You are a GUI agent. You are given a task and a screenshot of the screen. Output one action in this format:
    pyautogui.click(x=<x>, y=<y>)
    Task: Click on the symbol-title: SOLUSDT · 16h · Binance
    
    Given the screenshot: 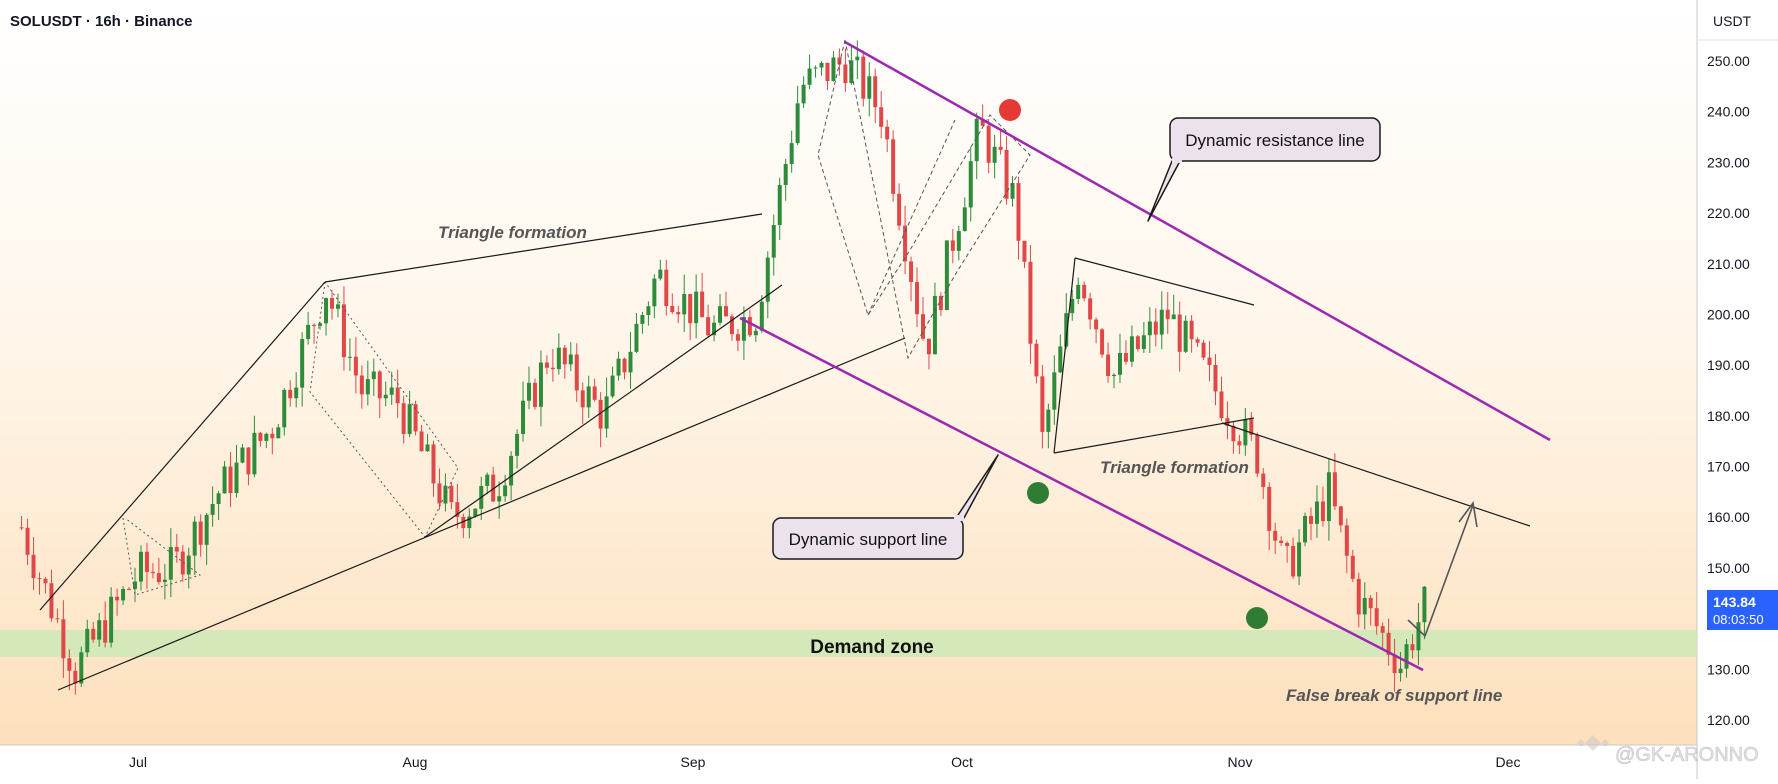 What is the action you would take?
    pyautogui.click(x=101, y=21)
    